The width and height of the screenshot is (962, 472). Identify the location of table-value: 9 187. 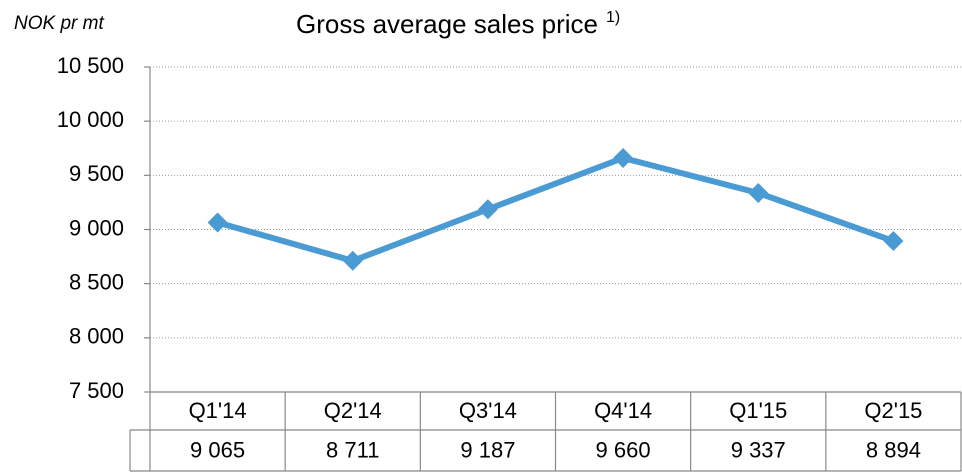
(487, 449).